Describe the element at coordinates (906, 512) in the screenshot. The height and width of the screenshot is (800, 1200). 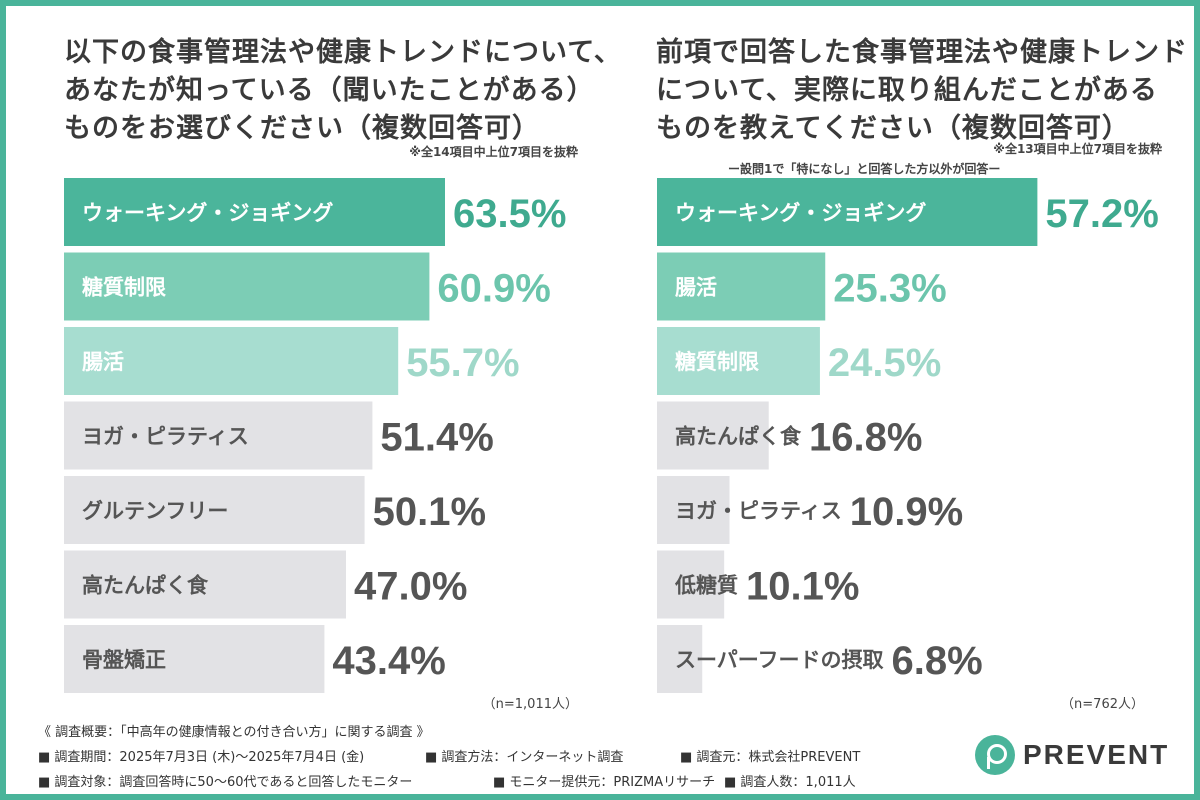
I see `value-label: 10.9%` at that location.